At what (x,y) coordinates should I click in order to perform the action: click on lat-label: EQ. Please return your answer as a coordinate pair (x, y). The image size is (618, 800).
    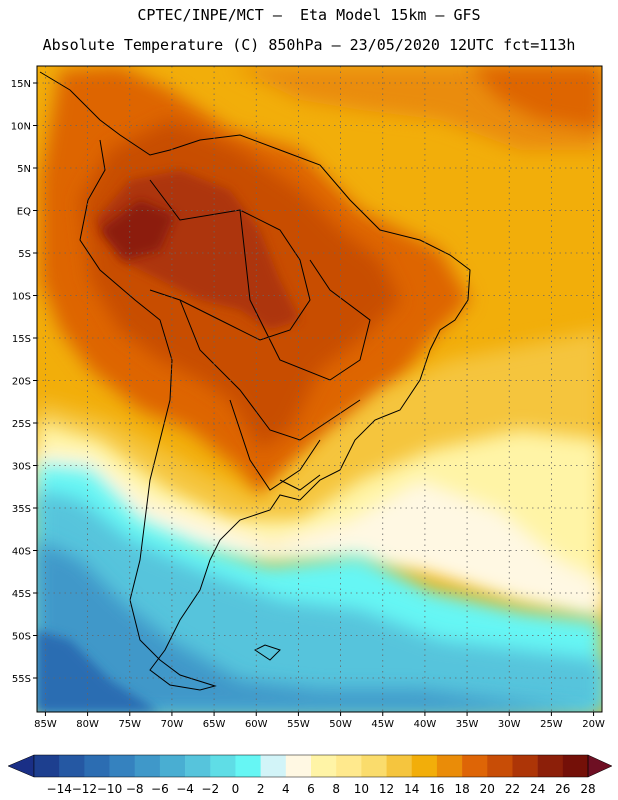
    Looking at the image, I should click on (24, 212).